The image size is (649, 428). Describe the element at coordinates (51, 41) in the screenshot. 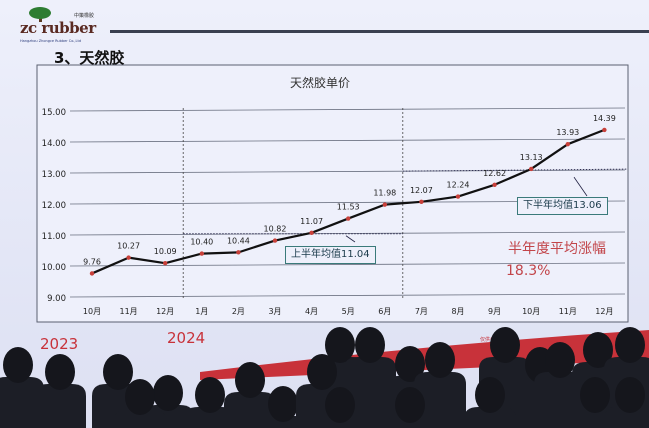

I see `logo-subtitle: Hangzhou Zhongce Rubber Co.,Ltd` at that location.